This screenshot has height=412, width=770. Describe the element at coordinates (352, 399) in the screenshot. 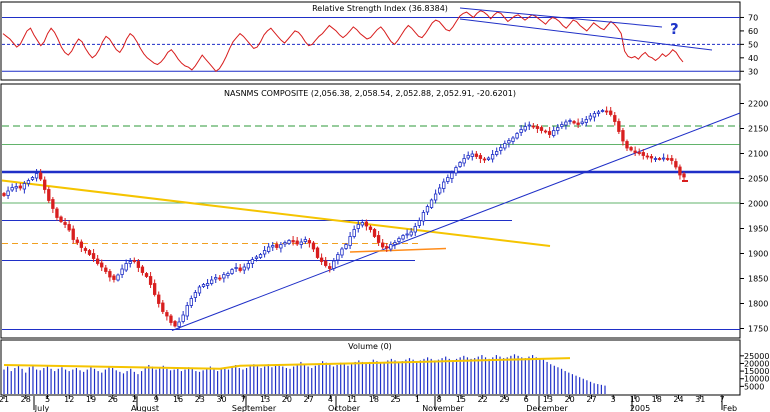

I see `x-tick-label: 11` at that location.